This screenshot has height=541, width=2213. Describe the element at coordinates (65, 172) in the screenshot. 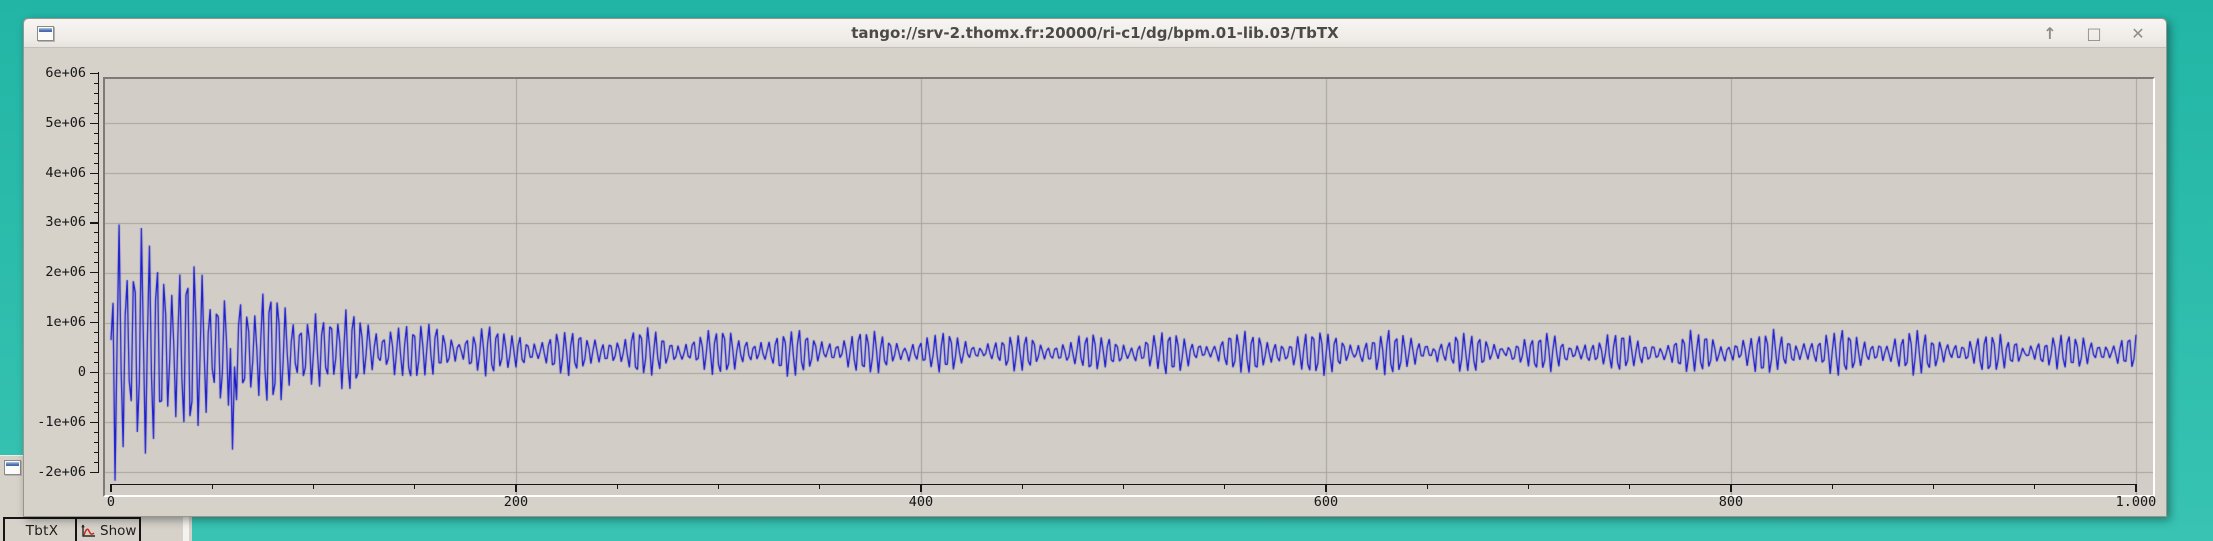

I see `y-tick-label: 4e+06` at that location.